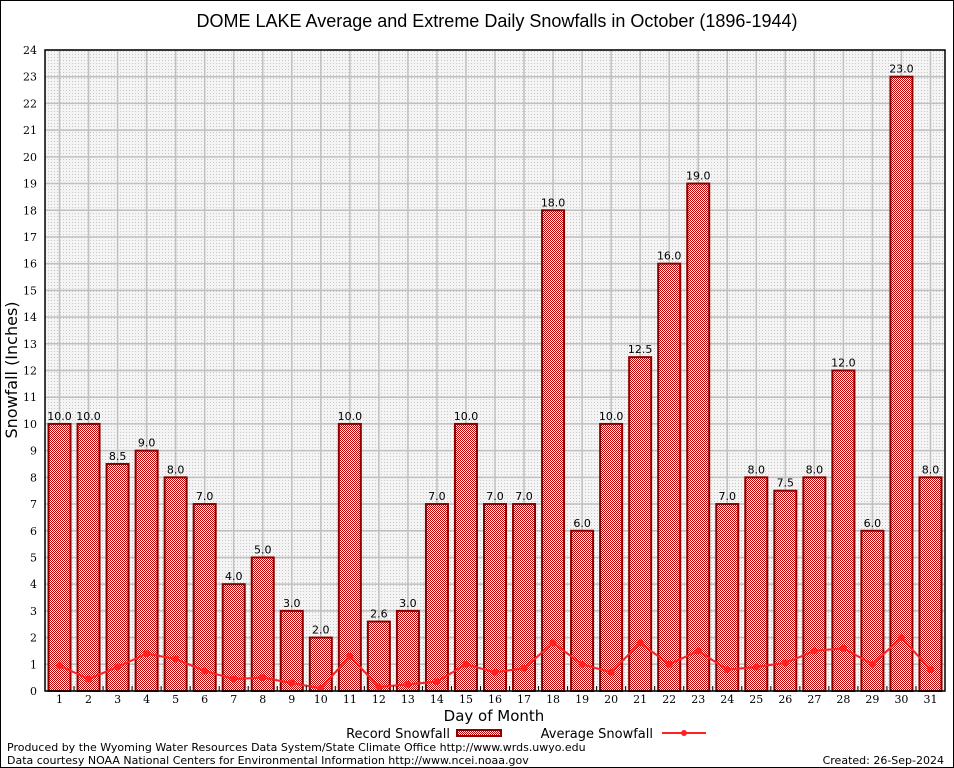 The image size is (954, 768). What do you see at coordinates (524, 699) in the screenshot?
I see `x-tick-label: 17` at bounding box center [524, 699].